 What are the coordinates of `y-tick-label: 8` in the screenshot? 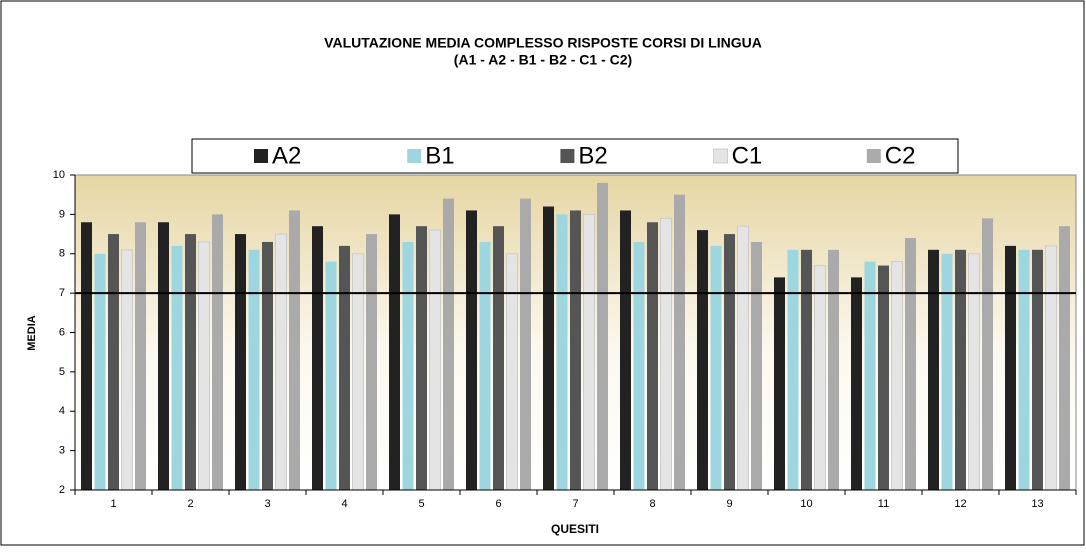 It's located at (62, 254).